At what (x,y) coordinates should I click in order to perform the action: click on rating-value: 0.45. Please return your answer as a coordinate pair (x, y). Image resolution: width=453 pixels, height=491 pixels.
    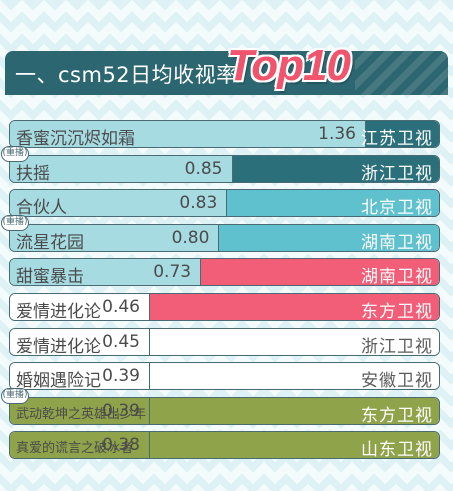
    Looking at the image, I should click on (121, 341).